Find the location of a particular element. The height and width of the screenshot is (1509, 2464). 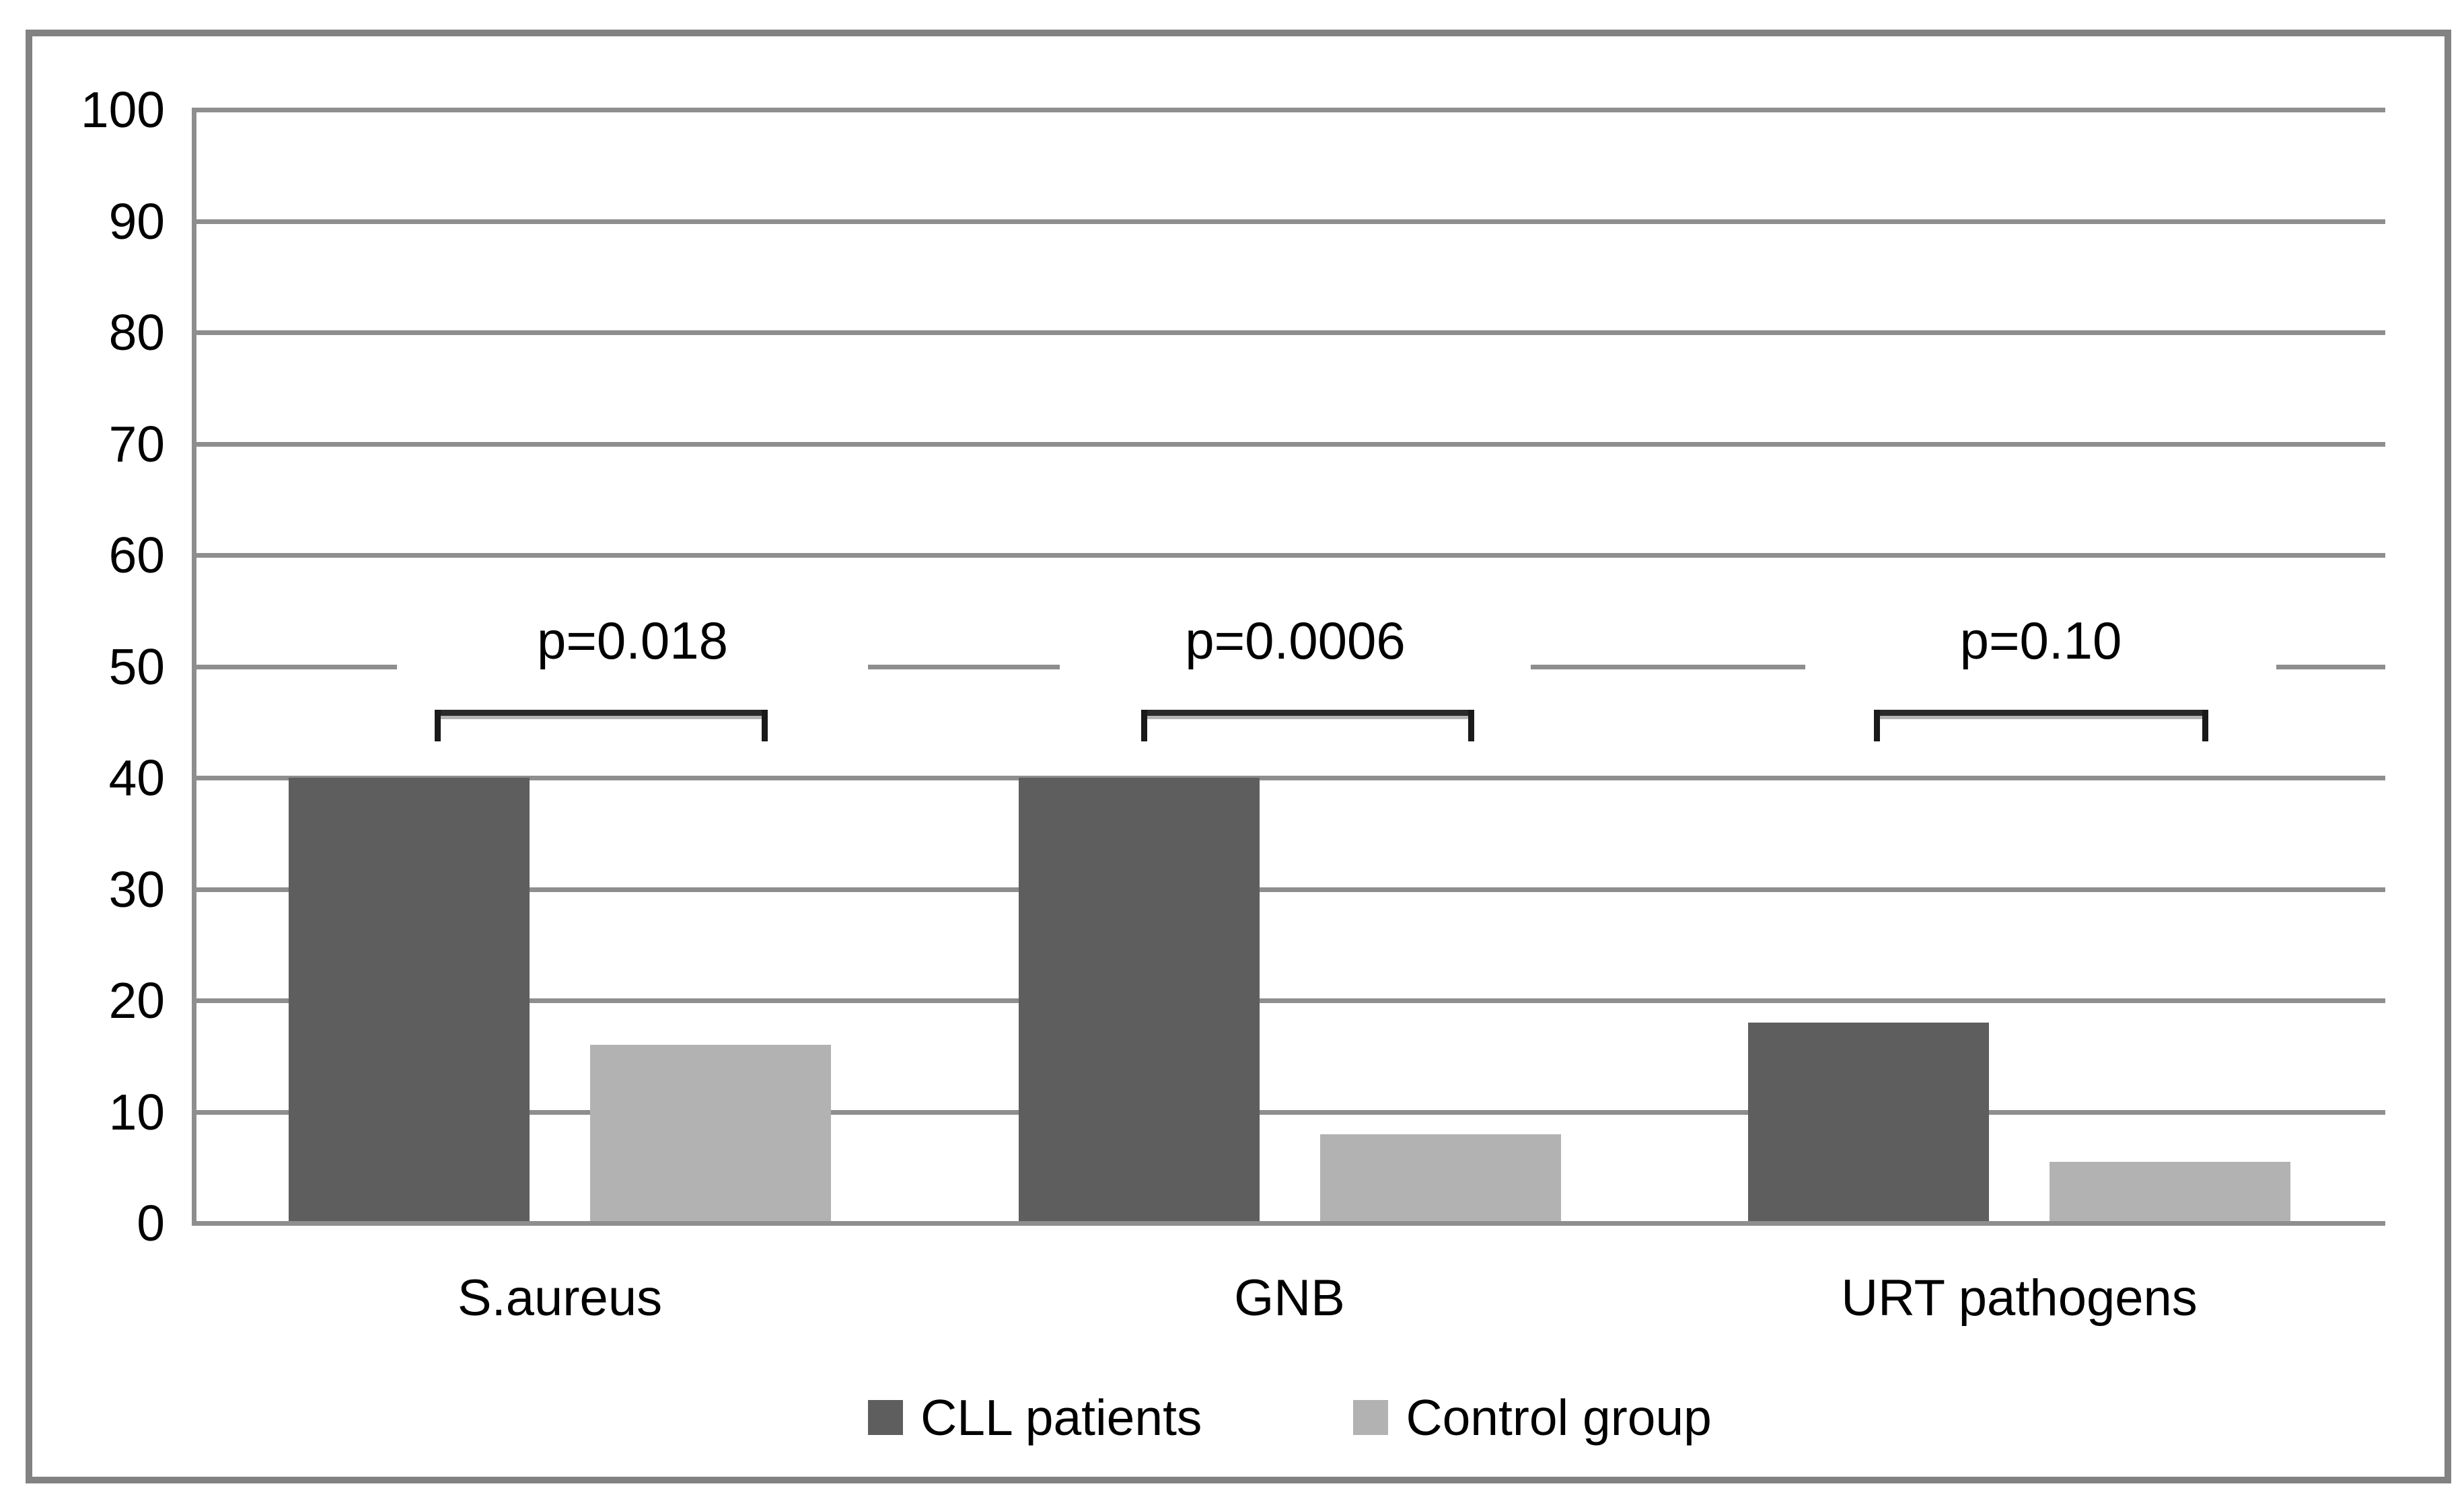

significance-bracket-s-aureus is located at coordinates (601, 713).